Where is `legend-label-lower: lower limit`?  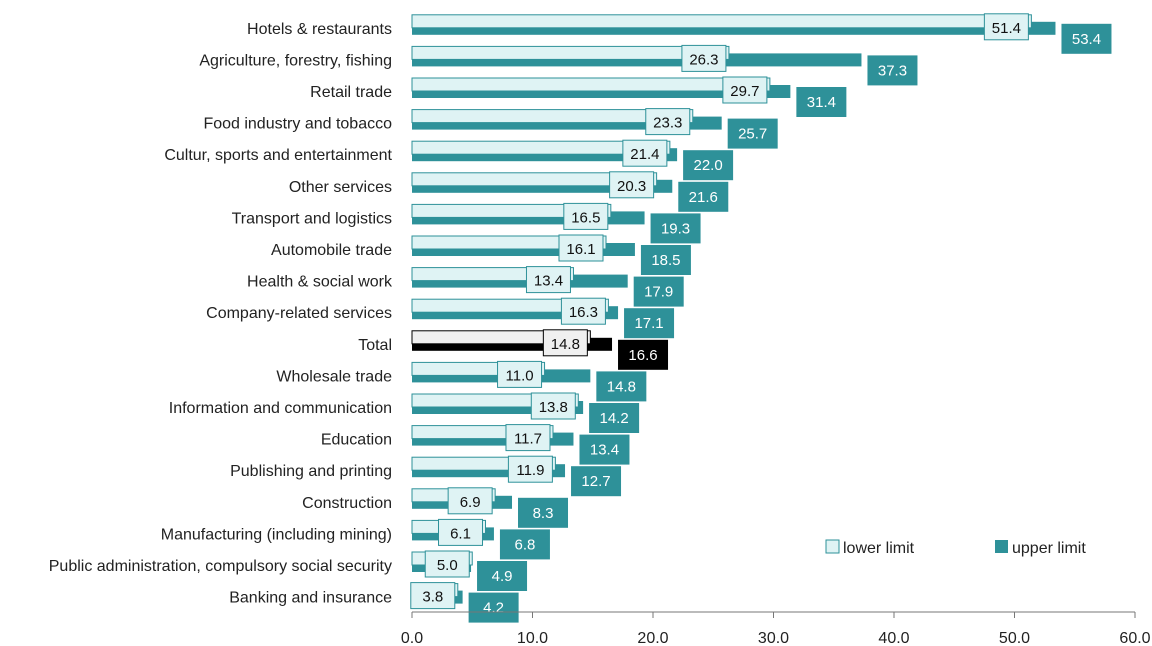
legend-label-lower: lower limit is located at coordinates (879, 548).